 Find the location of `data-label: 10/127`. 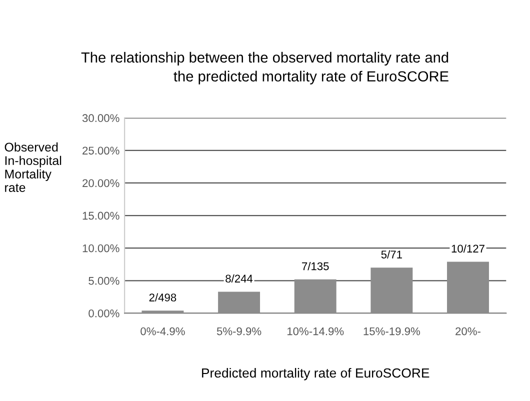

data-label: 10/127 is located at coordinates (468, 248).